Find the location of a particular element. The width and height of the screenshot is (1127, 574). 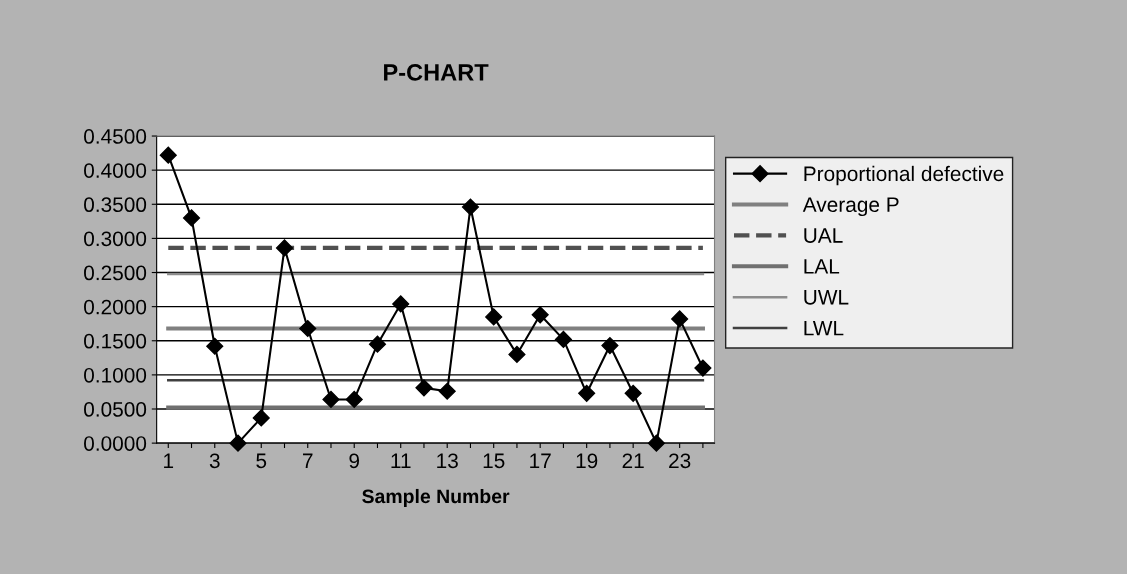

legend-label: LAL is located at coordinates (822, 266).